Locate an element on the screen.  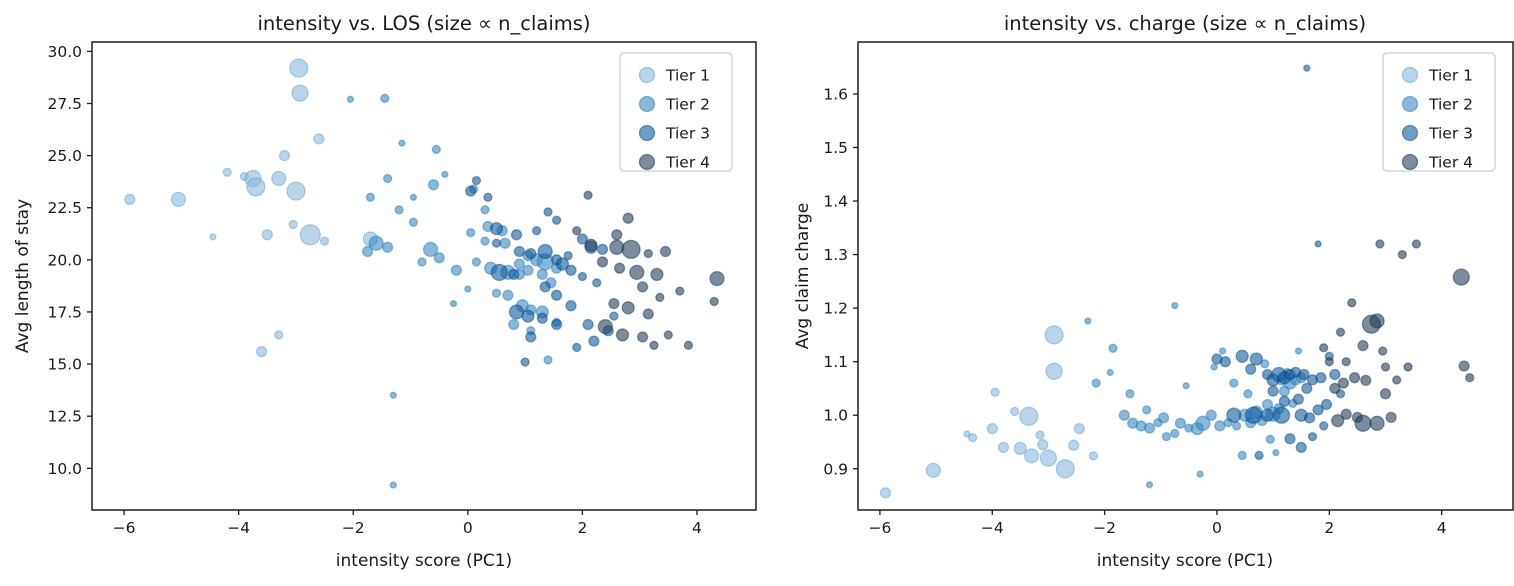
x-tick-label: 4 is located at coordinates (697, 528).